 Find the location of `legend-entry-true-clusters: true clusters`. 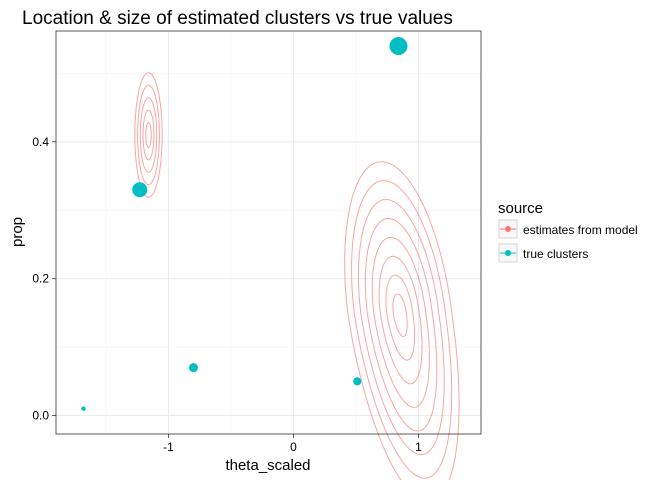

legend-entry-true-clusters: true clusters is located at coordinates (543, 253).